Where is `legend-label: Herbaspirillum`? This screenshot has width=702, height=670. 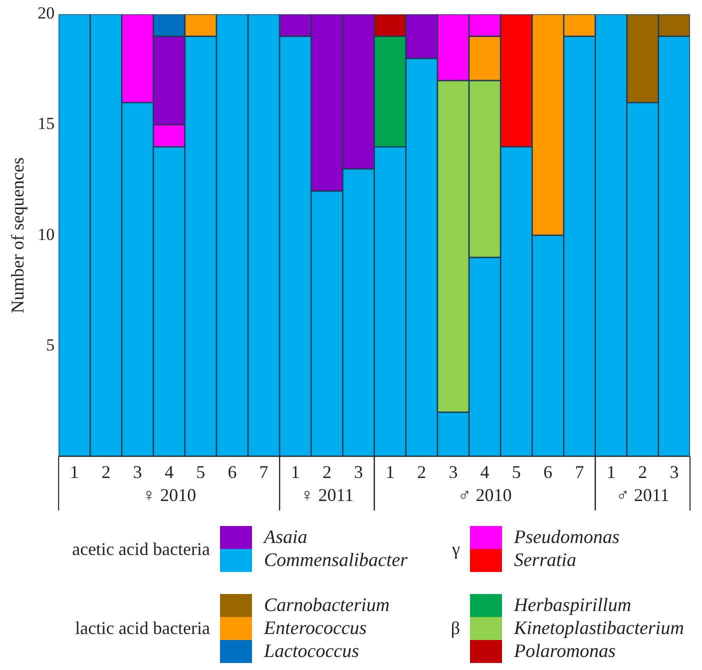
legend-label: Herbaspirillum is located at coordinates (573, 605).